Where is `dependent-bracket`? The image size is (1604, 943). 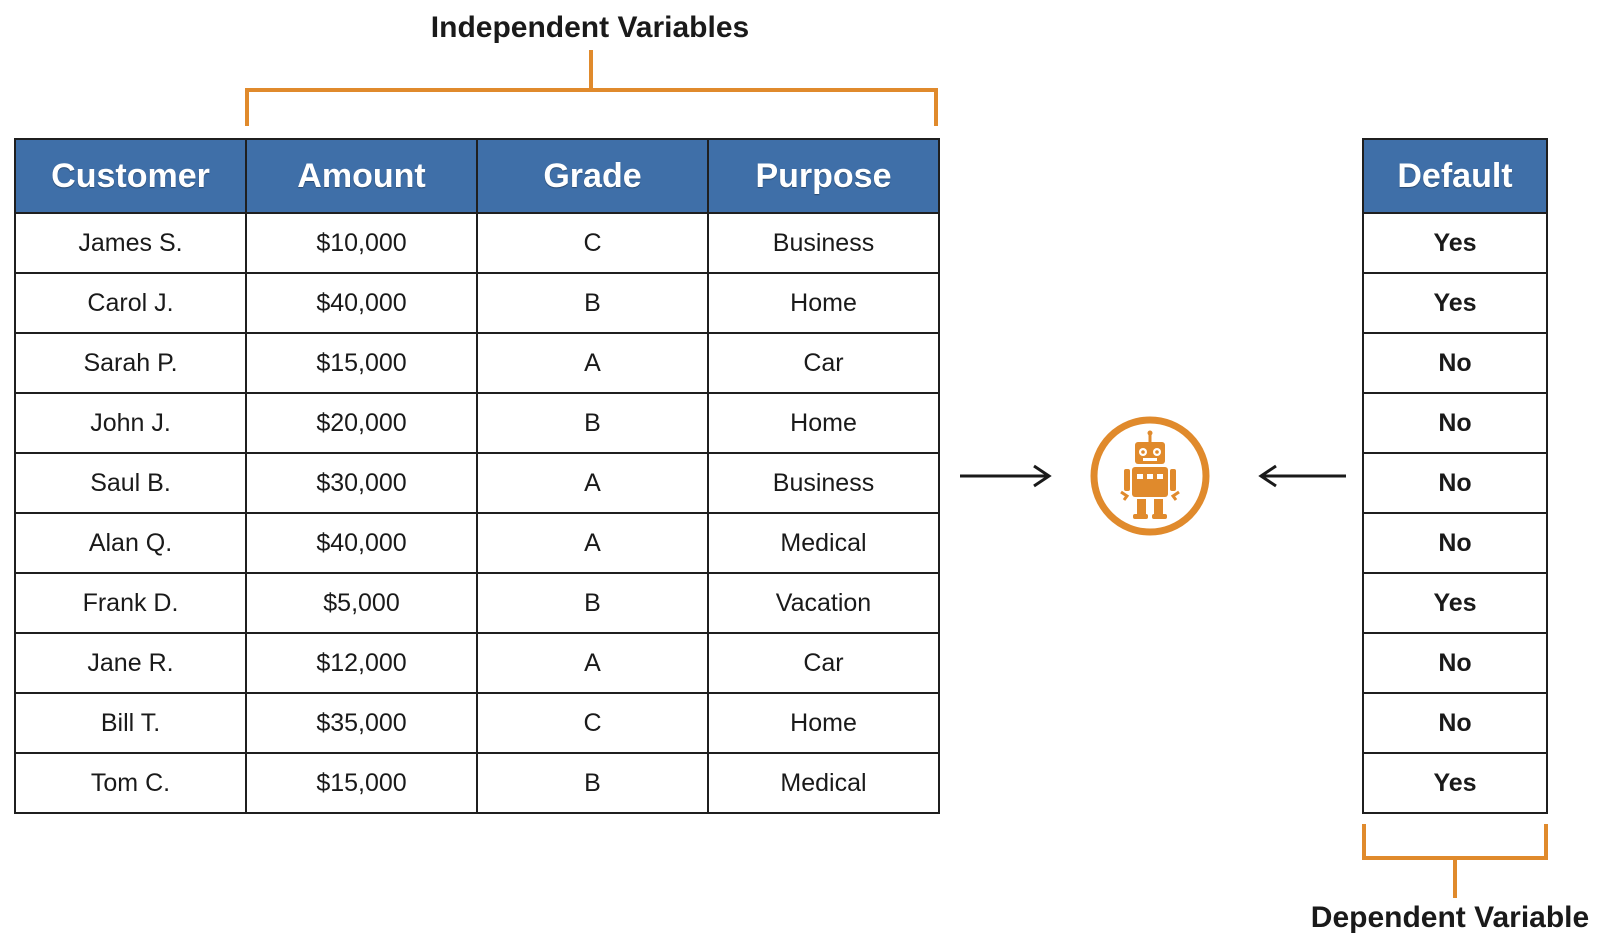
dependent-bracket is located at coordinates (1455, 861).